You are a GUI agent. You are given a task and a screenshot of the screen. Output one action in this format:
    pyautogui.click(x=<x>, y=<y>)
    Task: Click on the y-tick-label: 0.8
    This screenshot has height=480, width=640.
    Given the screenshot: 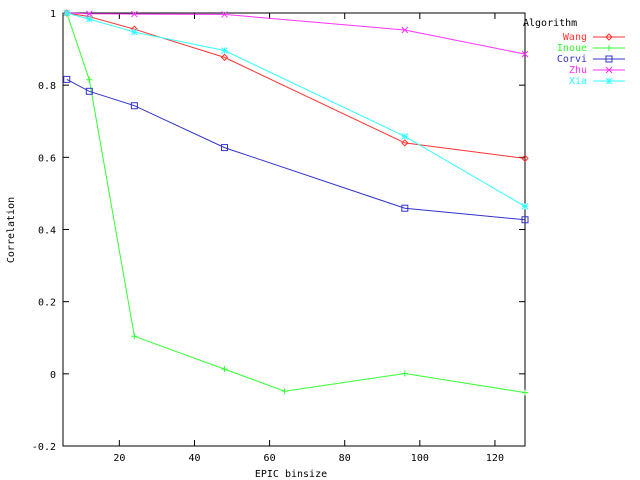 What is the action you would take?
    pyautogui.click(x=47, y=86)
    